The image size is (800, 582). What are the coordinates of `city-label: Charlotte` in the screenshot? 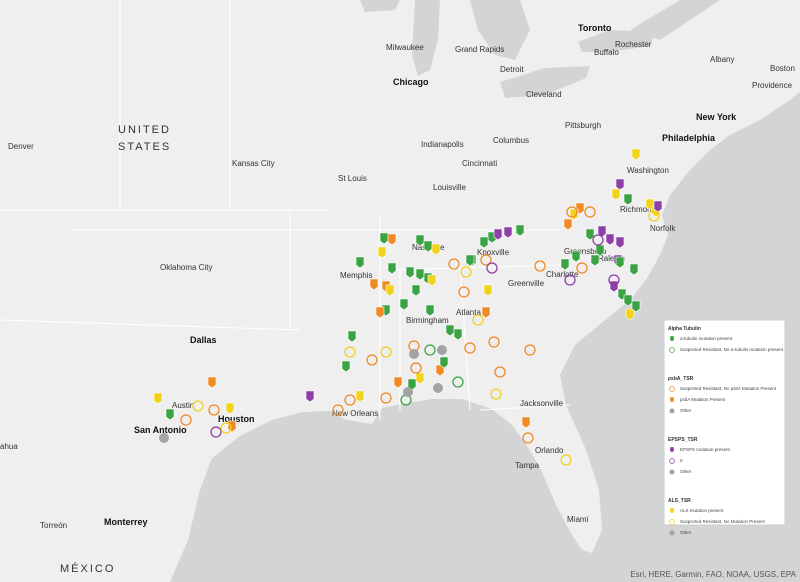 It's located at (562, 274).